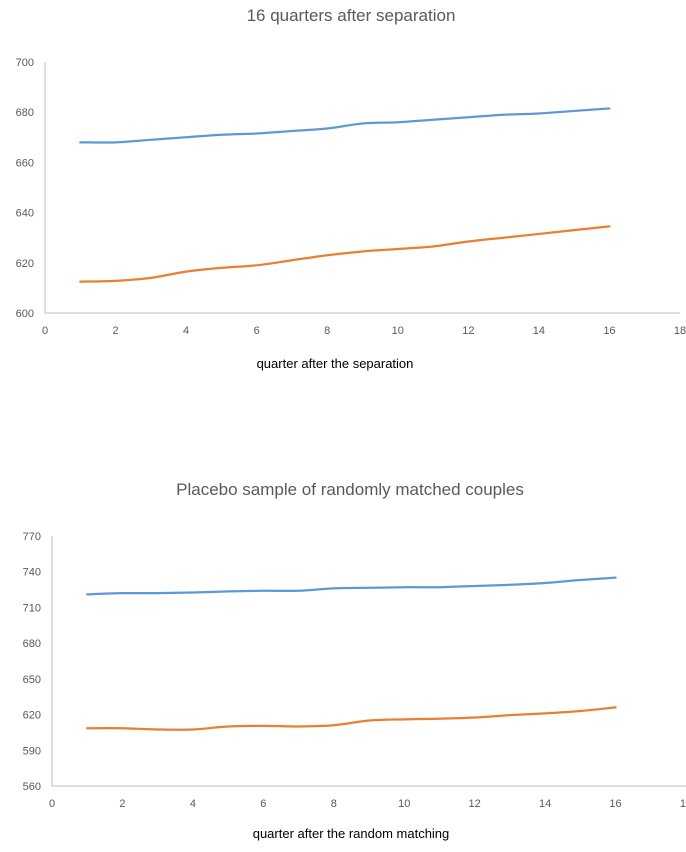  Describe the element at coordinates (25, 63) in the screenshot. I see `y-tick-label: 700` at that location.